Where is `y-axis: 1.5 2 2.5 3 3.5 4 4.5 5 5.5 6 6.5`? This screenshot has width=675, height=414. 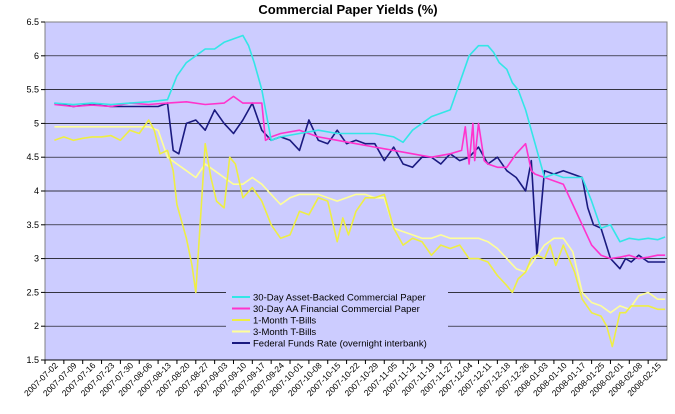 y-axis: 1.5 2 2.5 3 3.5 4 4.5 5 5.5 6 6.5 is located at coordinates (35, 191).